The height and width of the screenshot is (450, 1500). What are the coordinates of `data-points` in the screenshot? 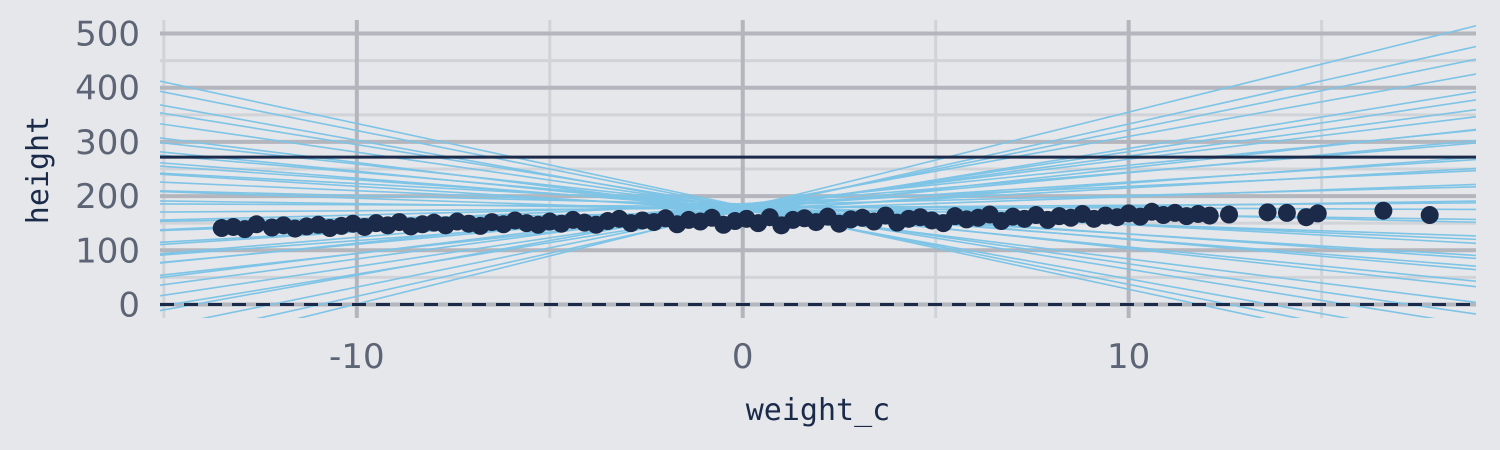 It's located at (825, 220).